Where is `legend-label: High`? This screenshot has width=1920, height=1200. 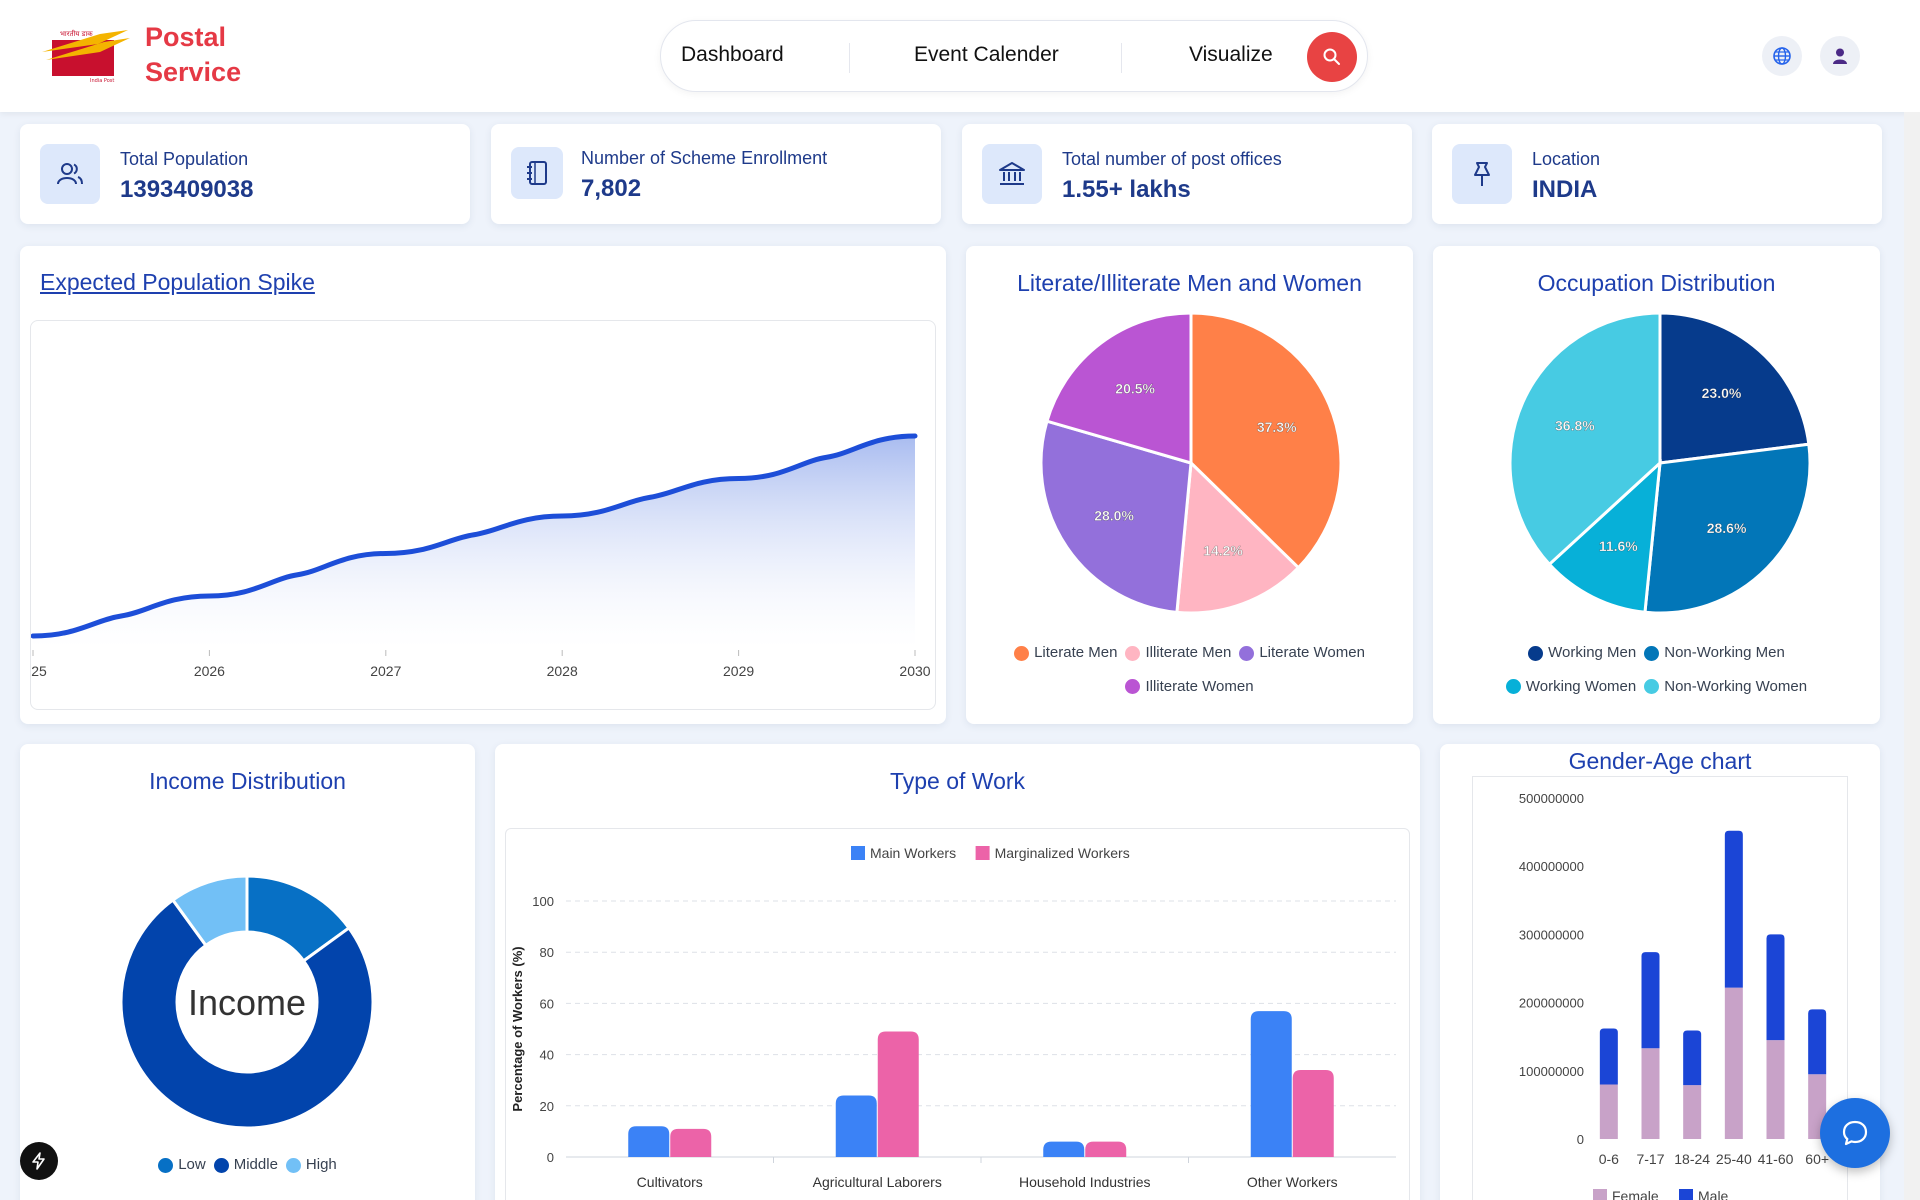 legend-label: High is located at coordinates (321, 1164).